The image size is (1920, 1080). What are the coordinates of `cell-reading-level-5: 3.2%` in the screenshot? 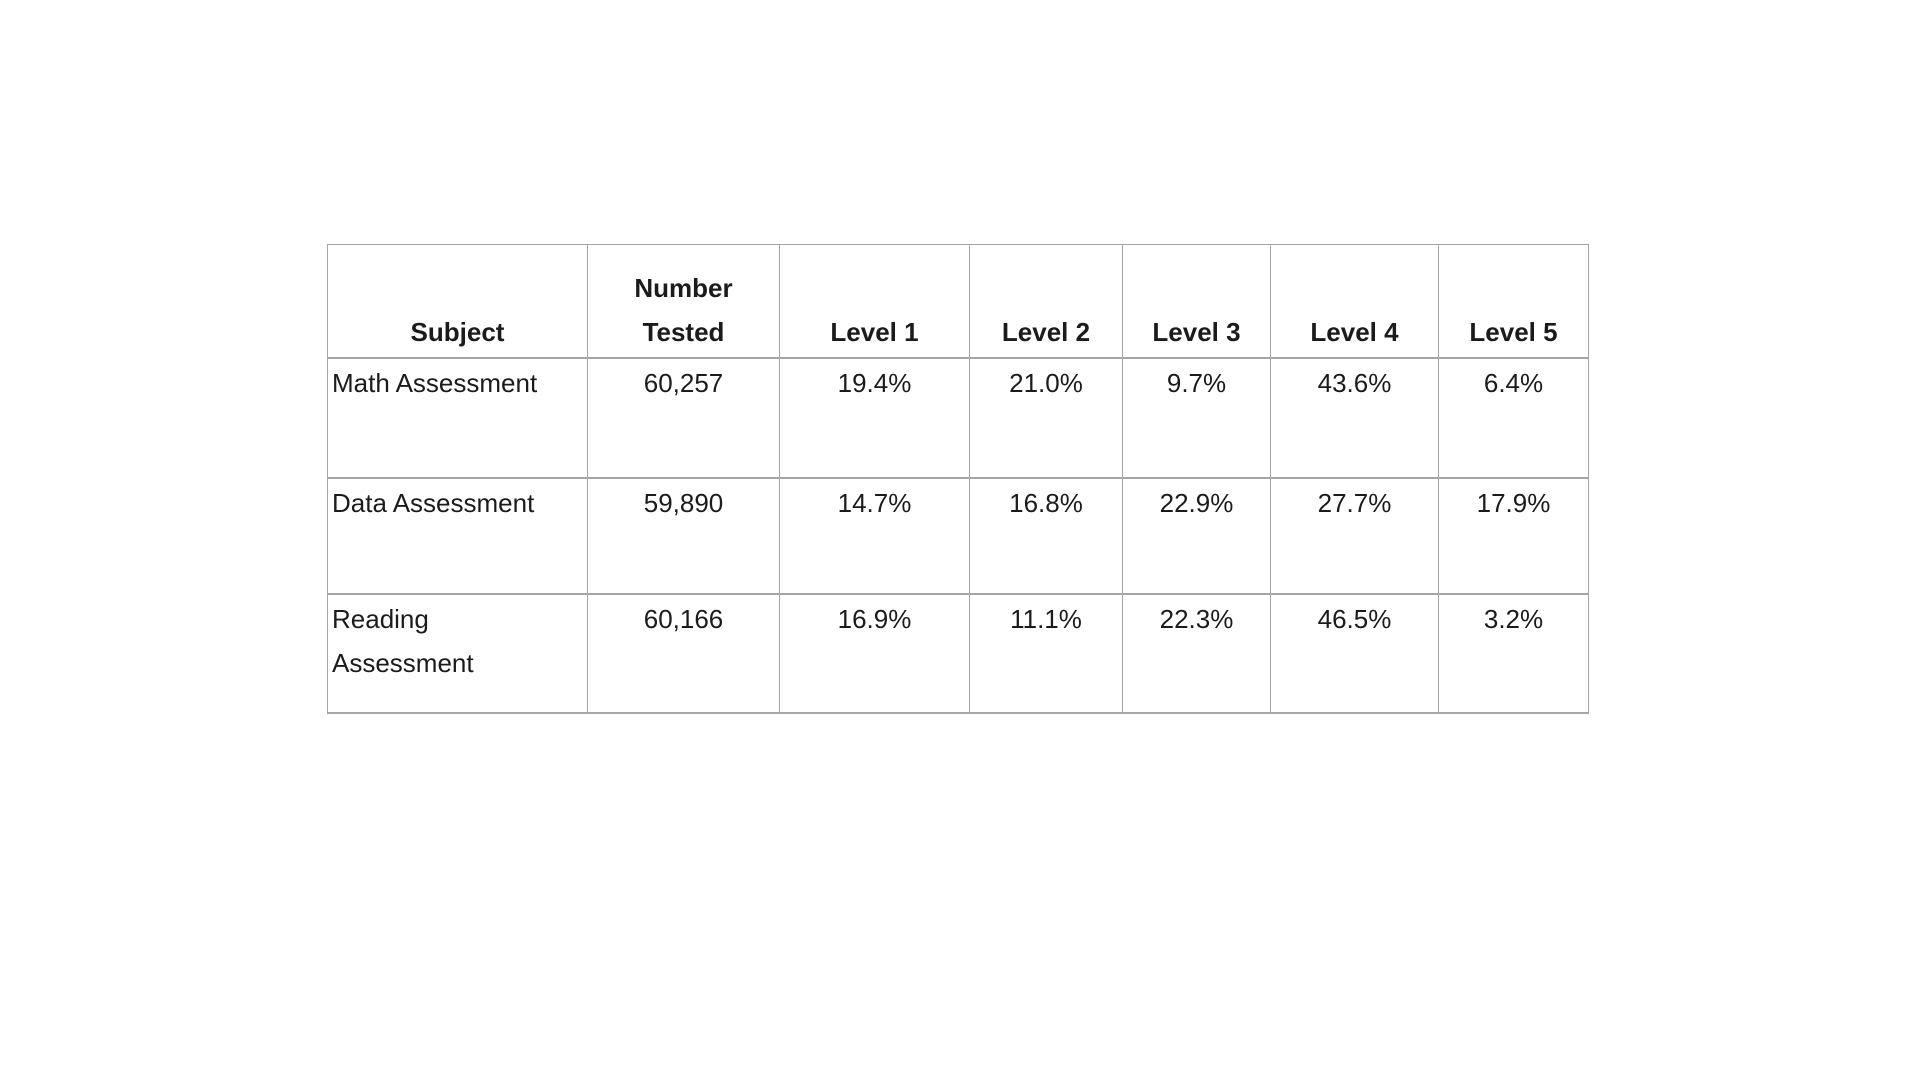 It's located at (1513, 653).